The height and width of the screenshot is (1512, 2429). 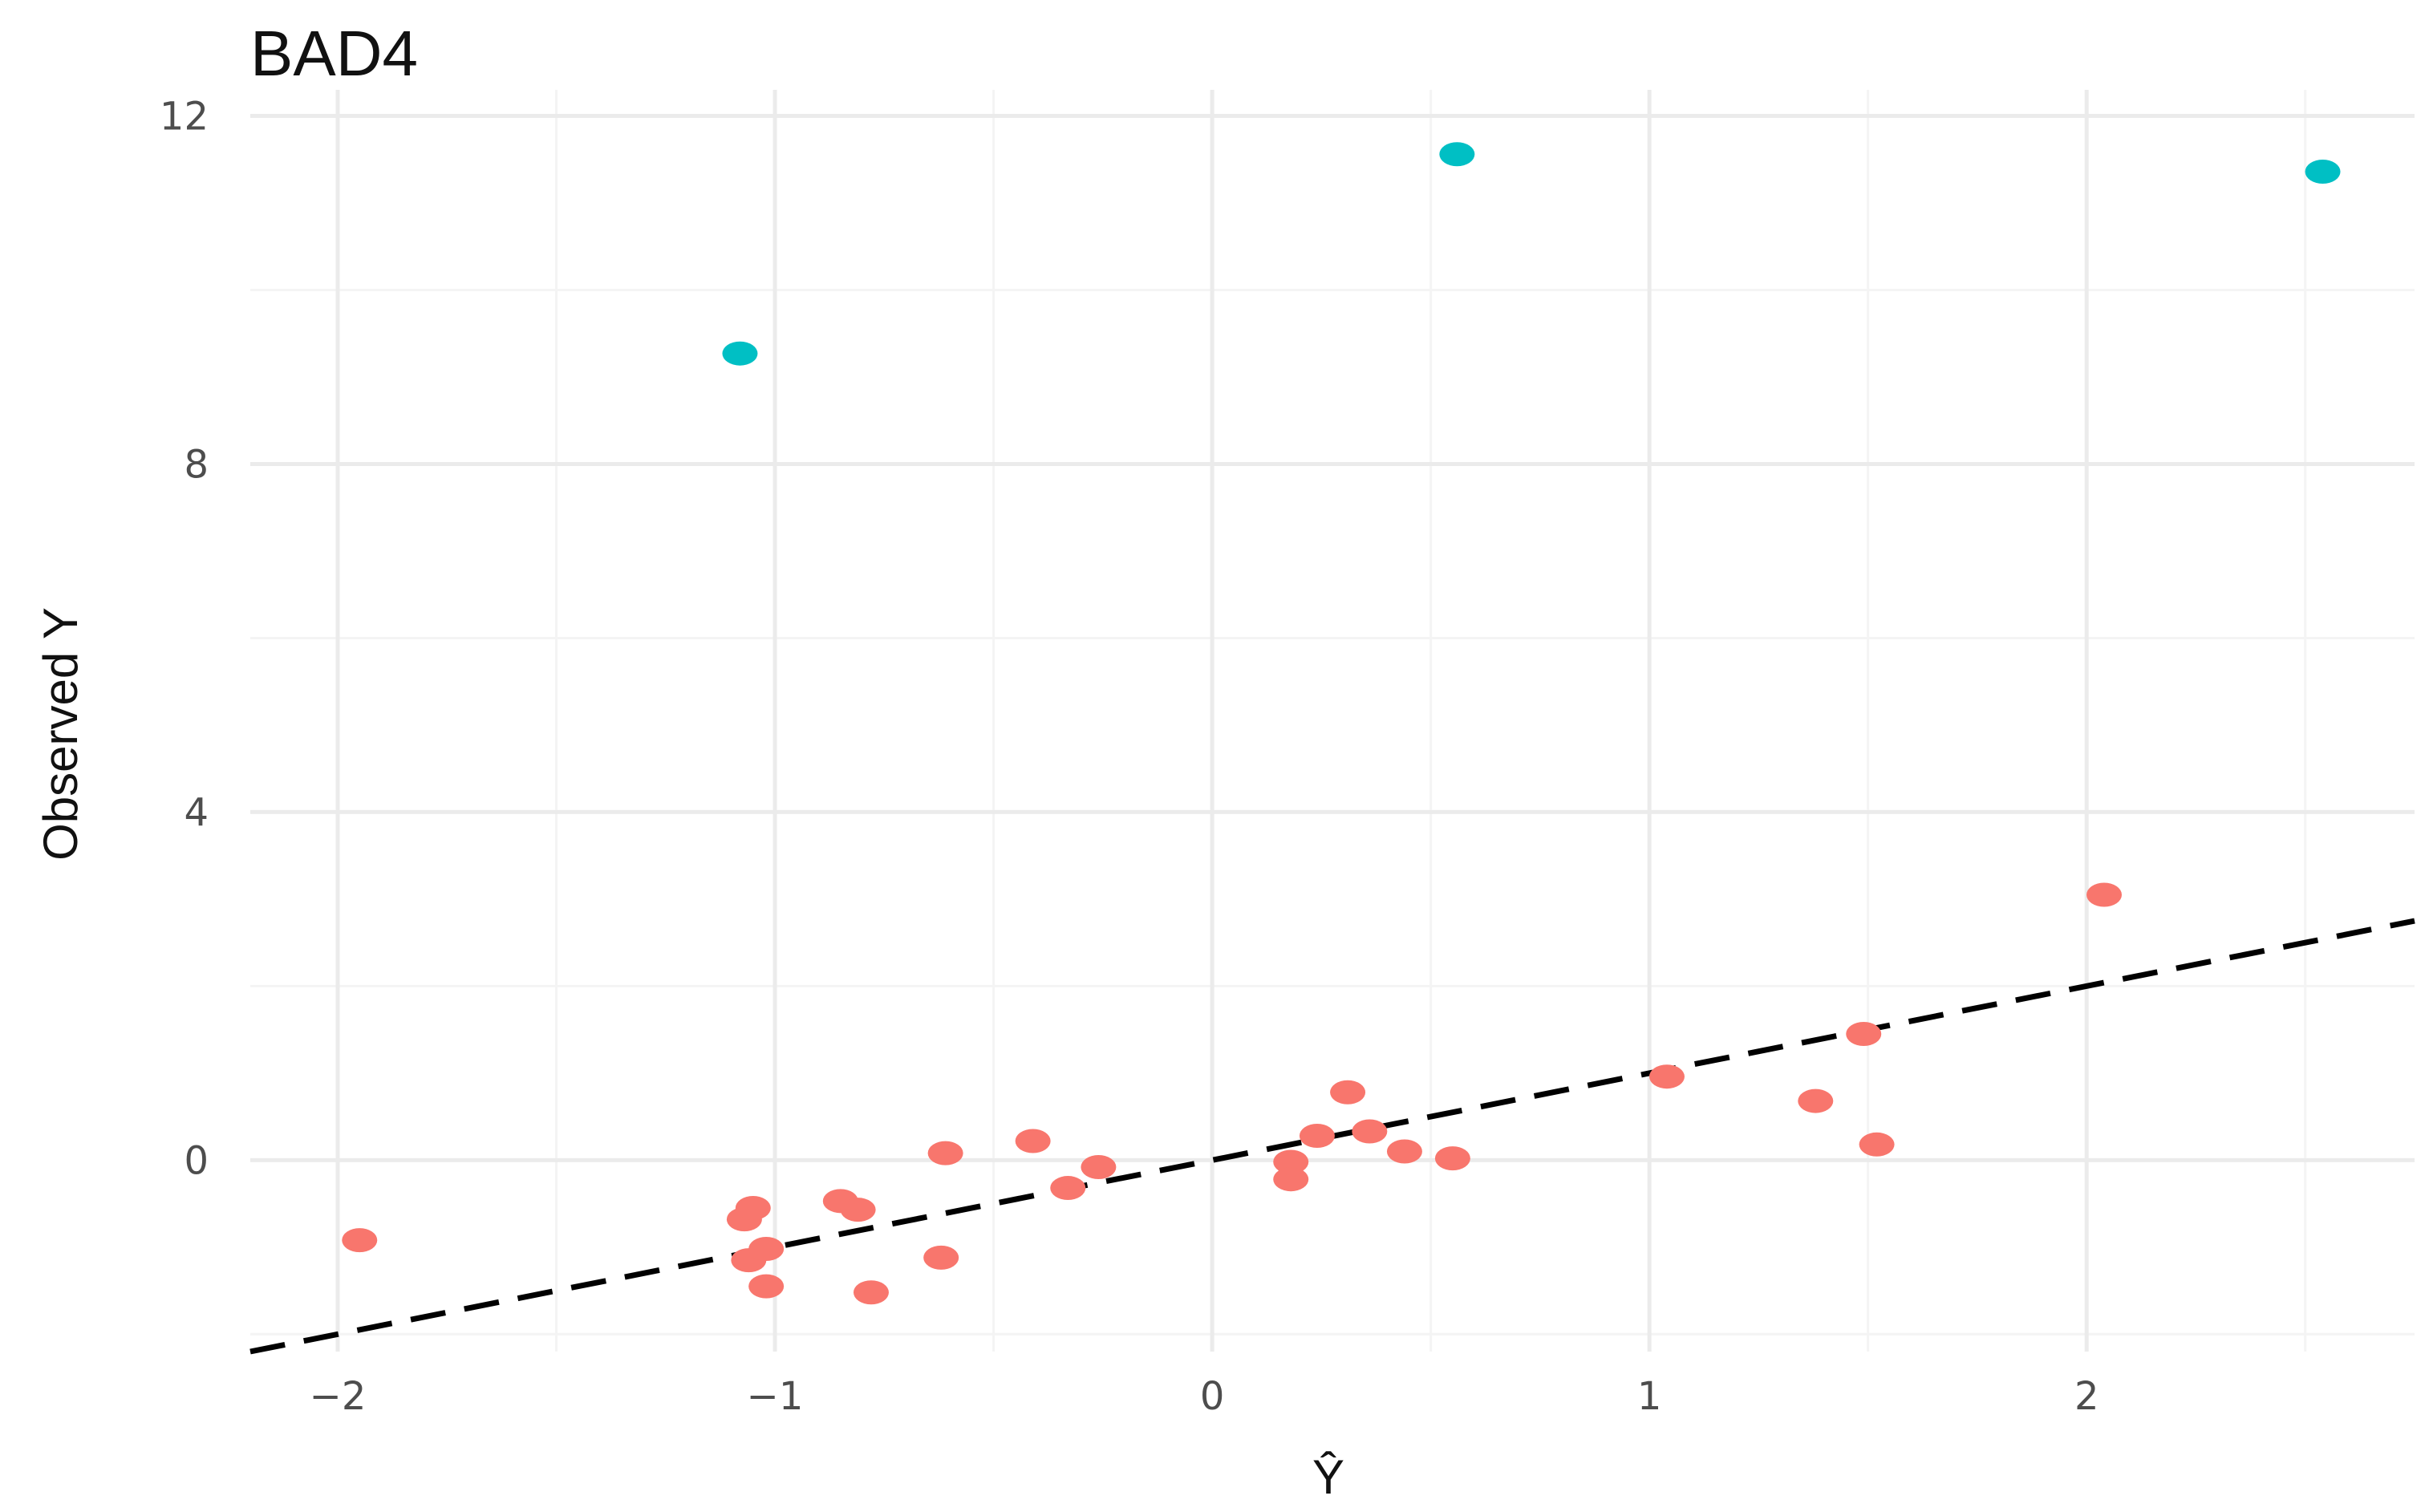 I want to click on y-tick-label: 12, so click(x=184, y=117).